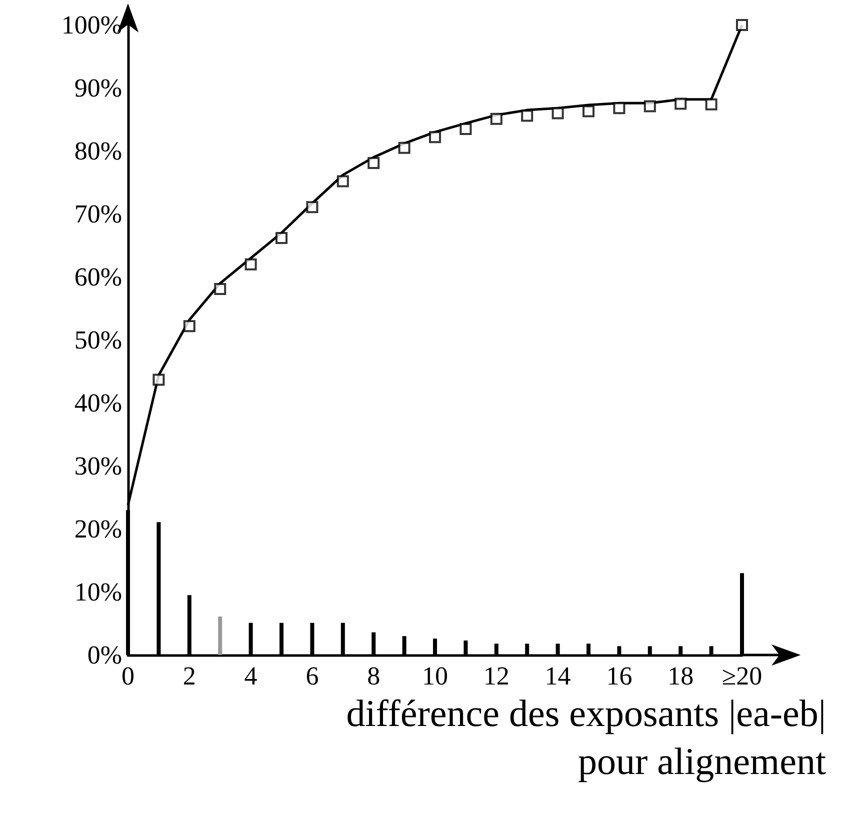  What do you see at coordinates (98, 277) in the screenshot?
I see `y-tick-label: 60%` at bounding box center [98, 277].